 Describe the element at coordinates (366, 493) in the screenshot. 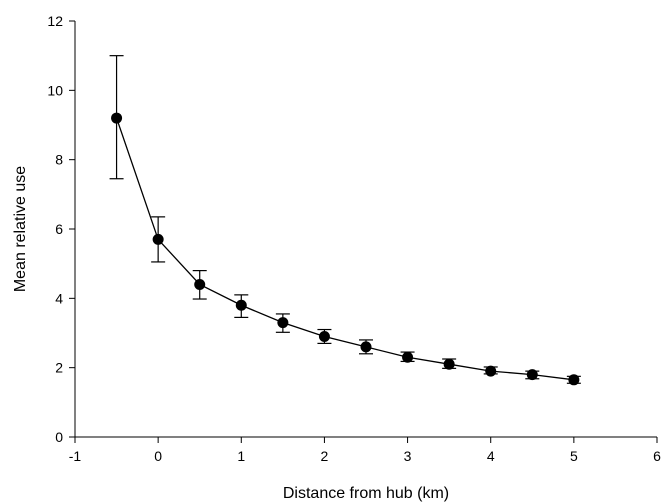

I see `x-axis-title: Distance from hub (km)` at that location.